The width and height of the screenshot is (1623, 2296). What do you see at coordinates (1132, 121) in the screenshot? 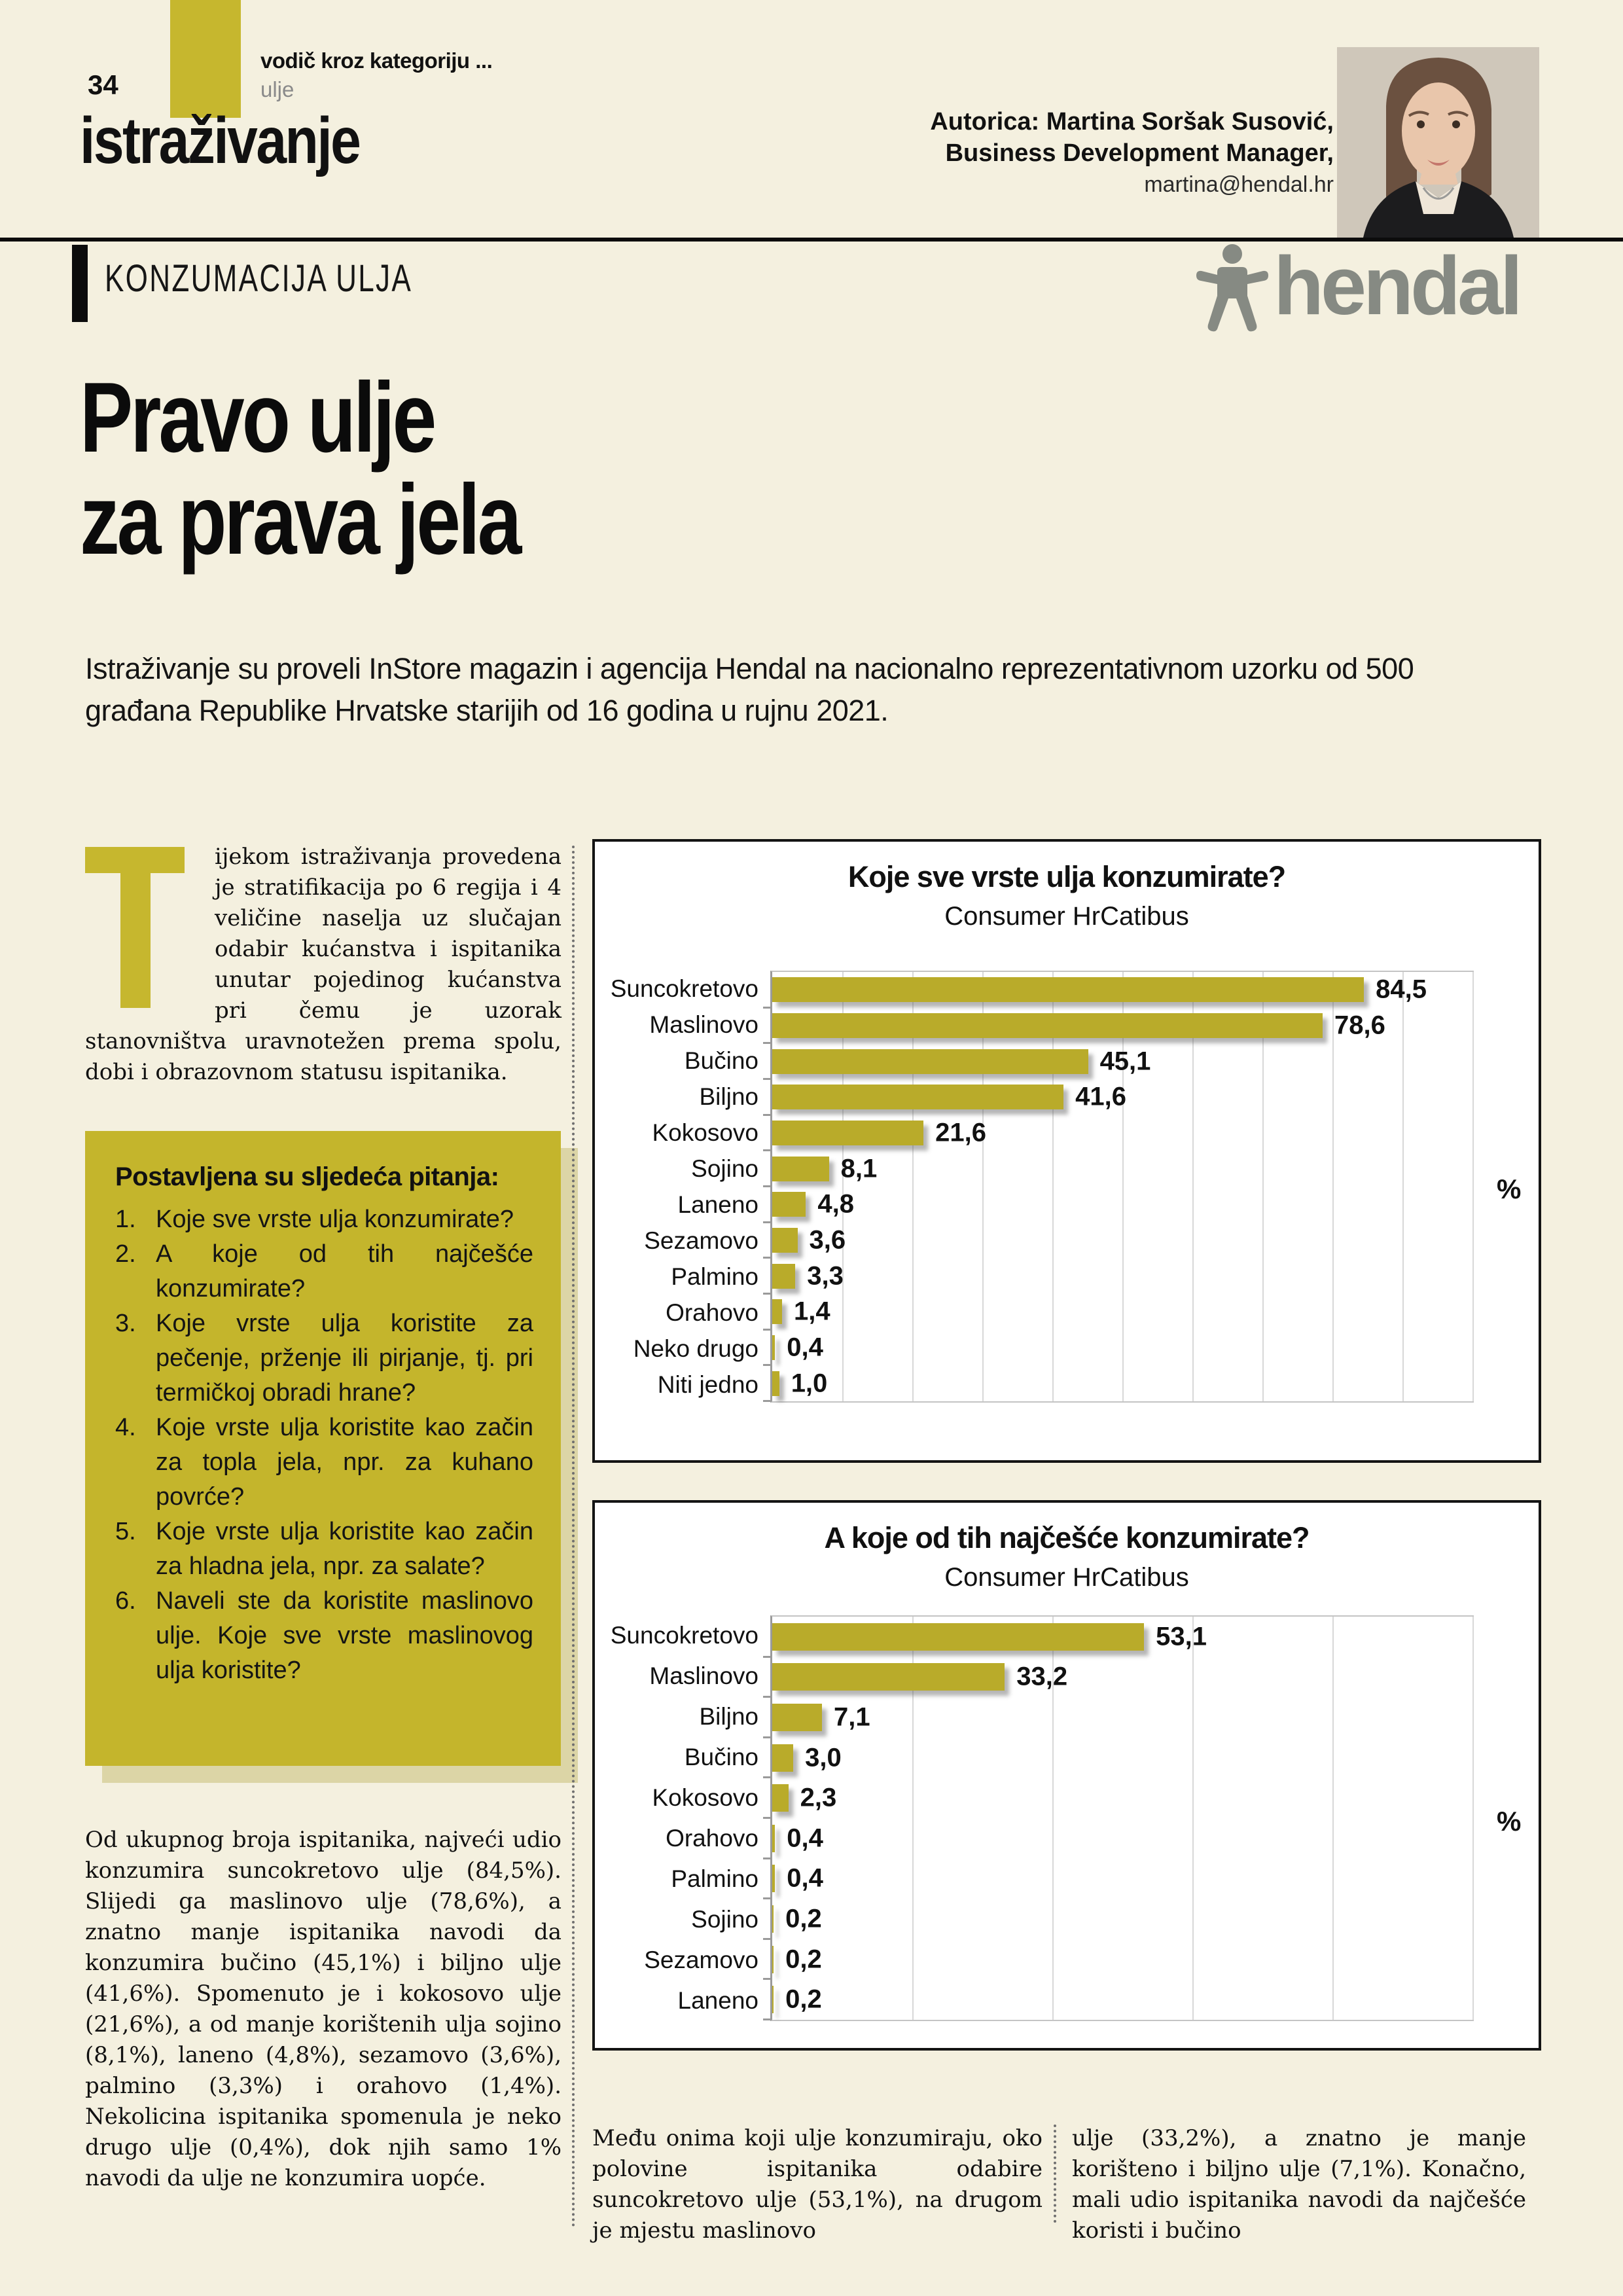
I see `author-name: Autorica: Martina Soršak Susović,` at bounding box center [1132, 121].